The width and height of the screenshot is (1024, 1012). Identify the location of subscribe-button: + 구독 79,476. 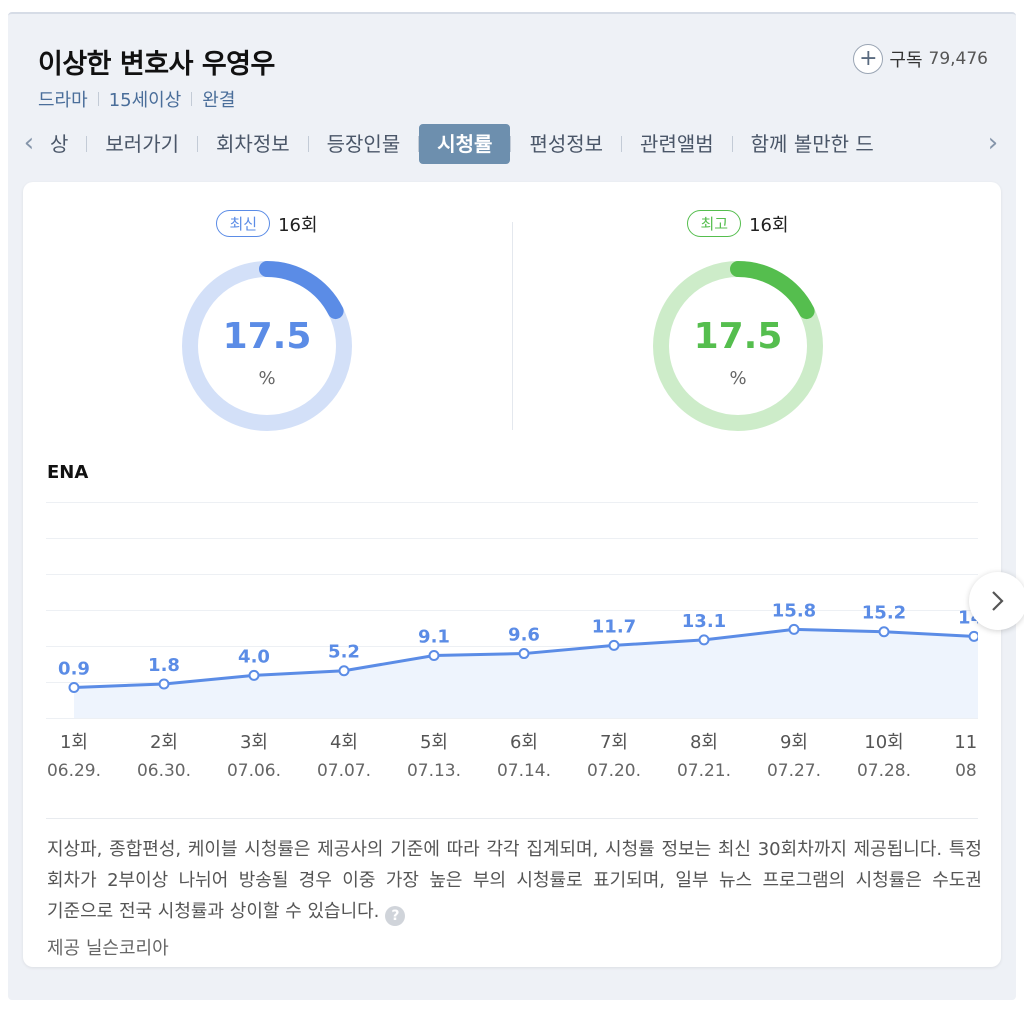
(920, 59).